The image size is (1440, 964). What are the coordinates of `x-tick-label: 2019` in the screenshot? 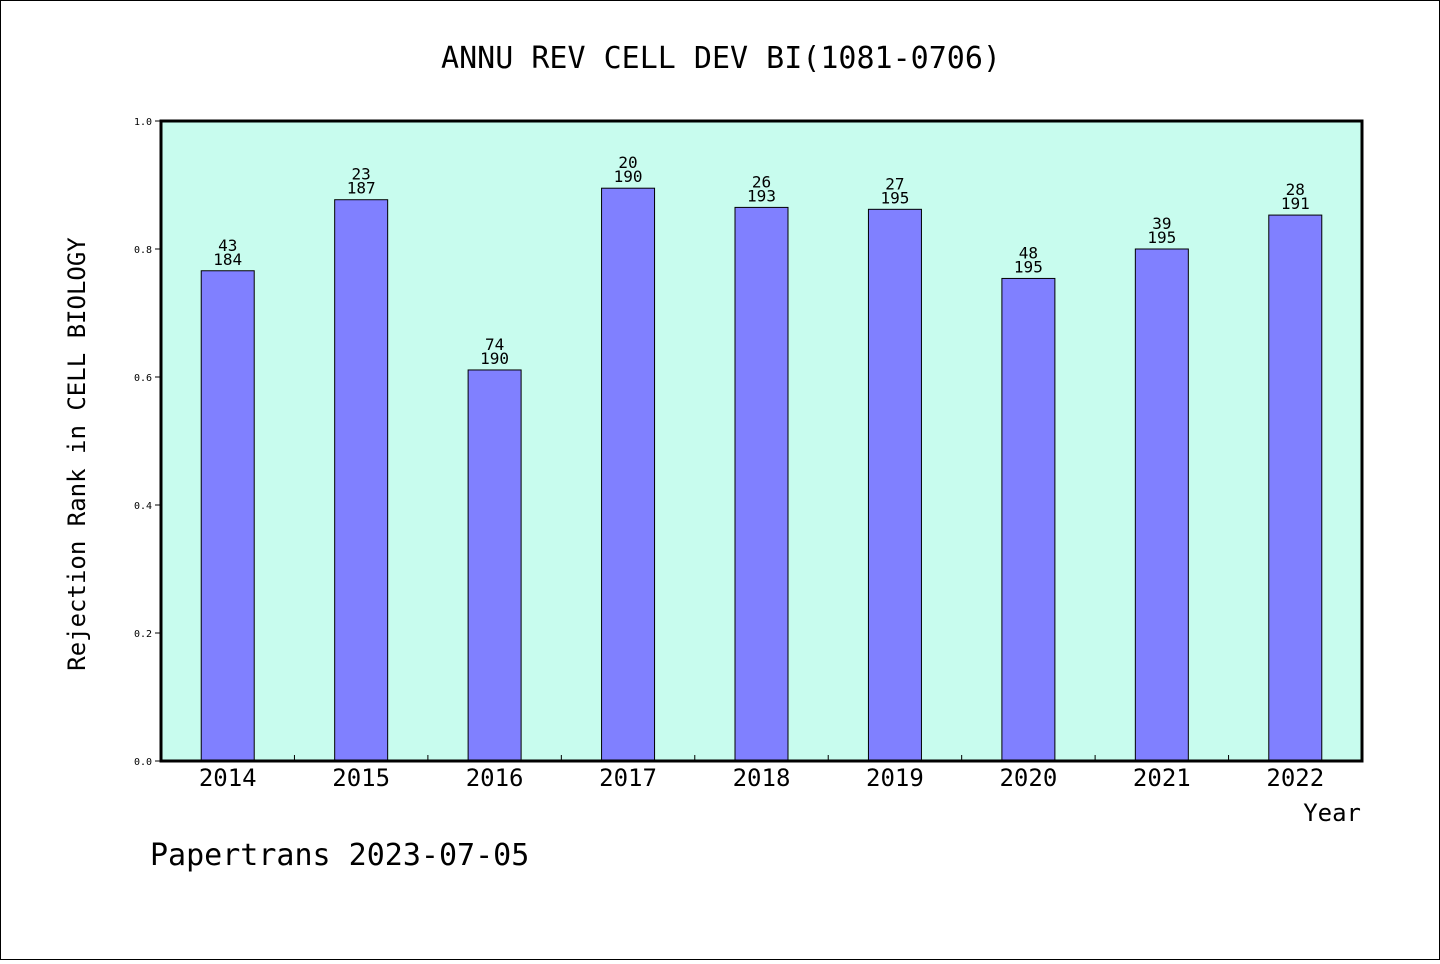 It's located at (895, 778).